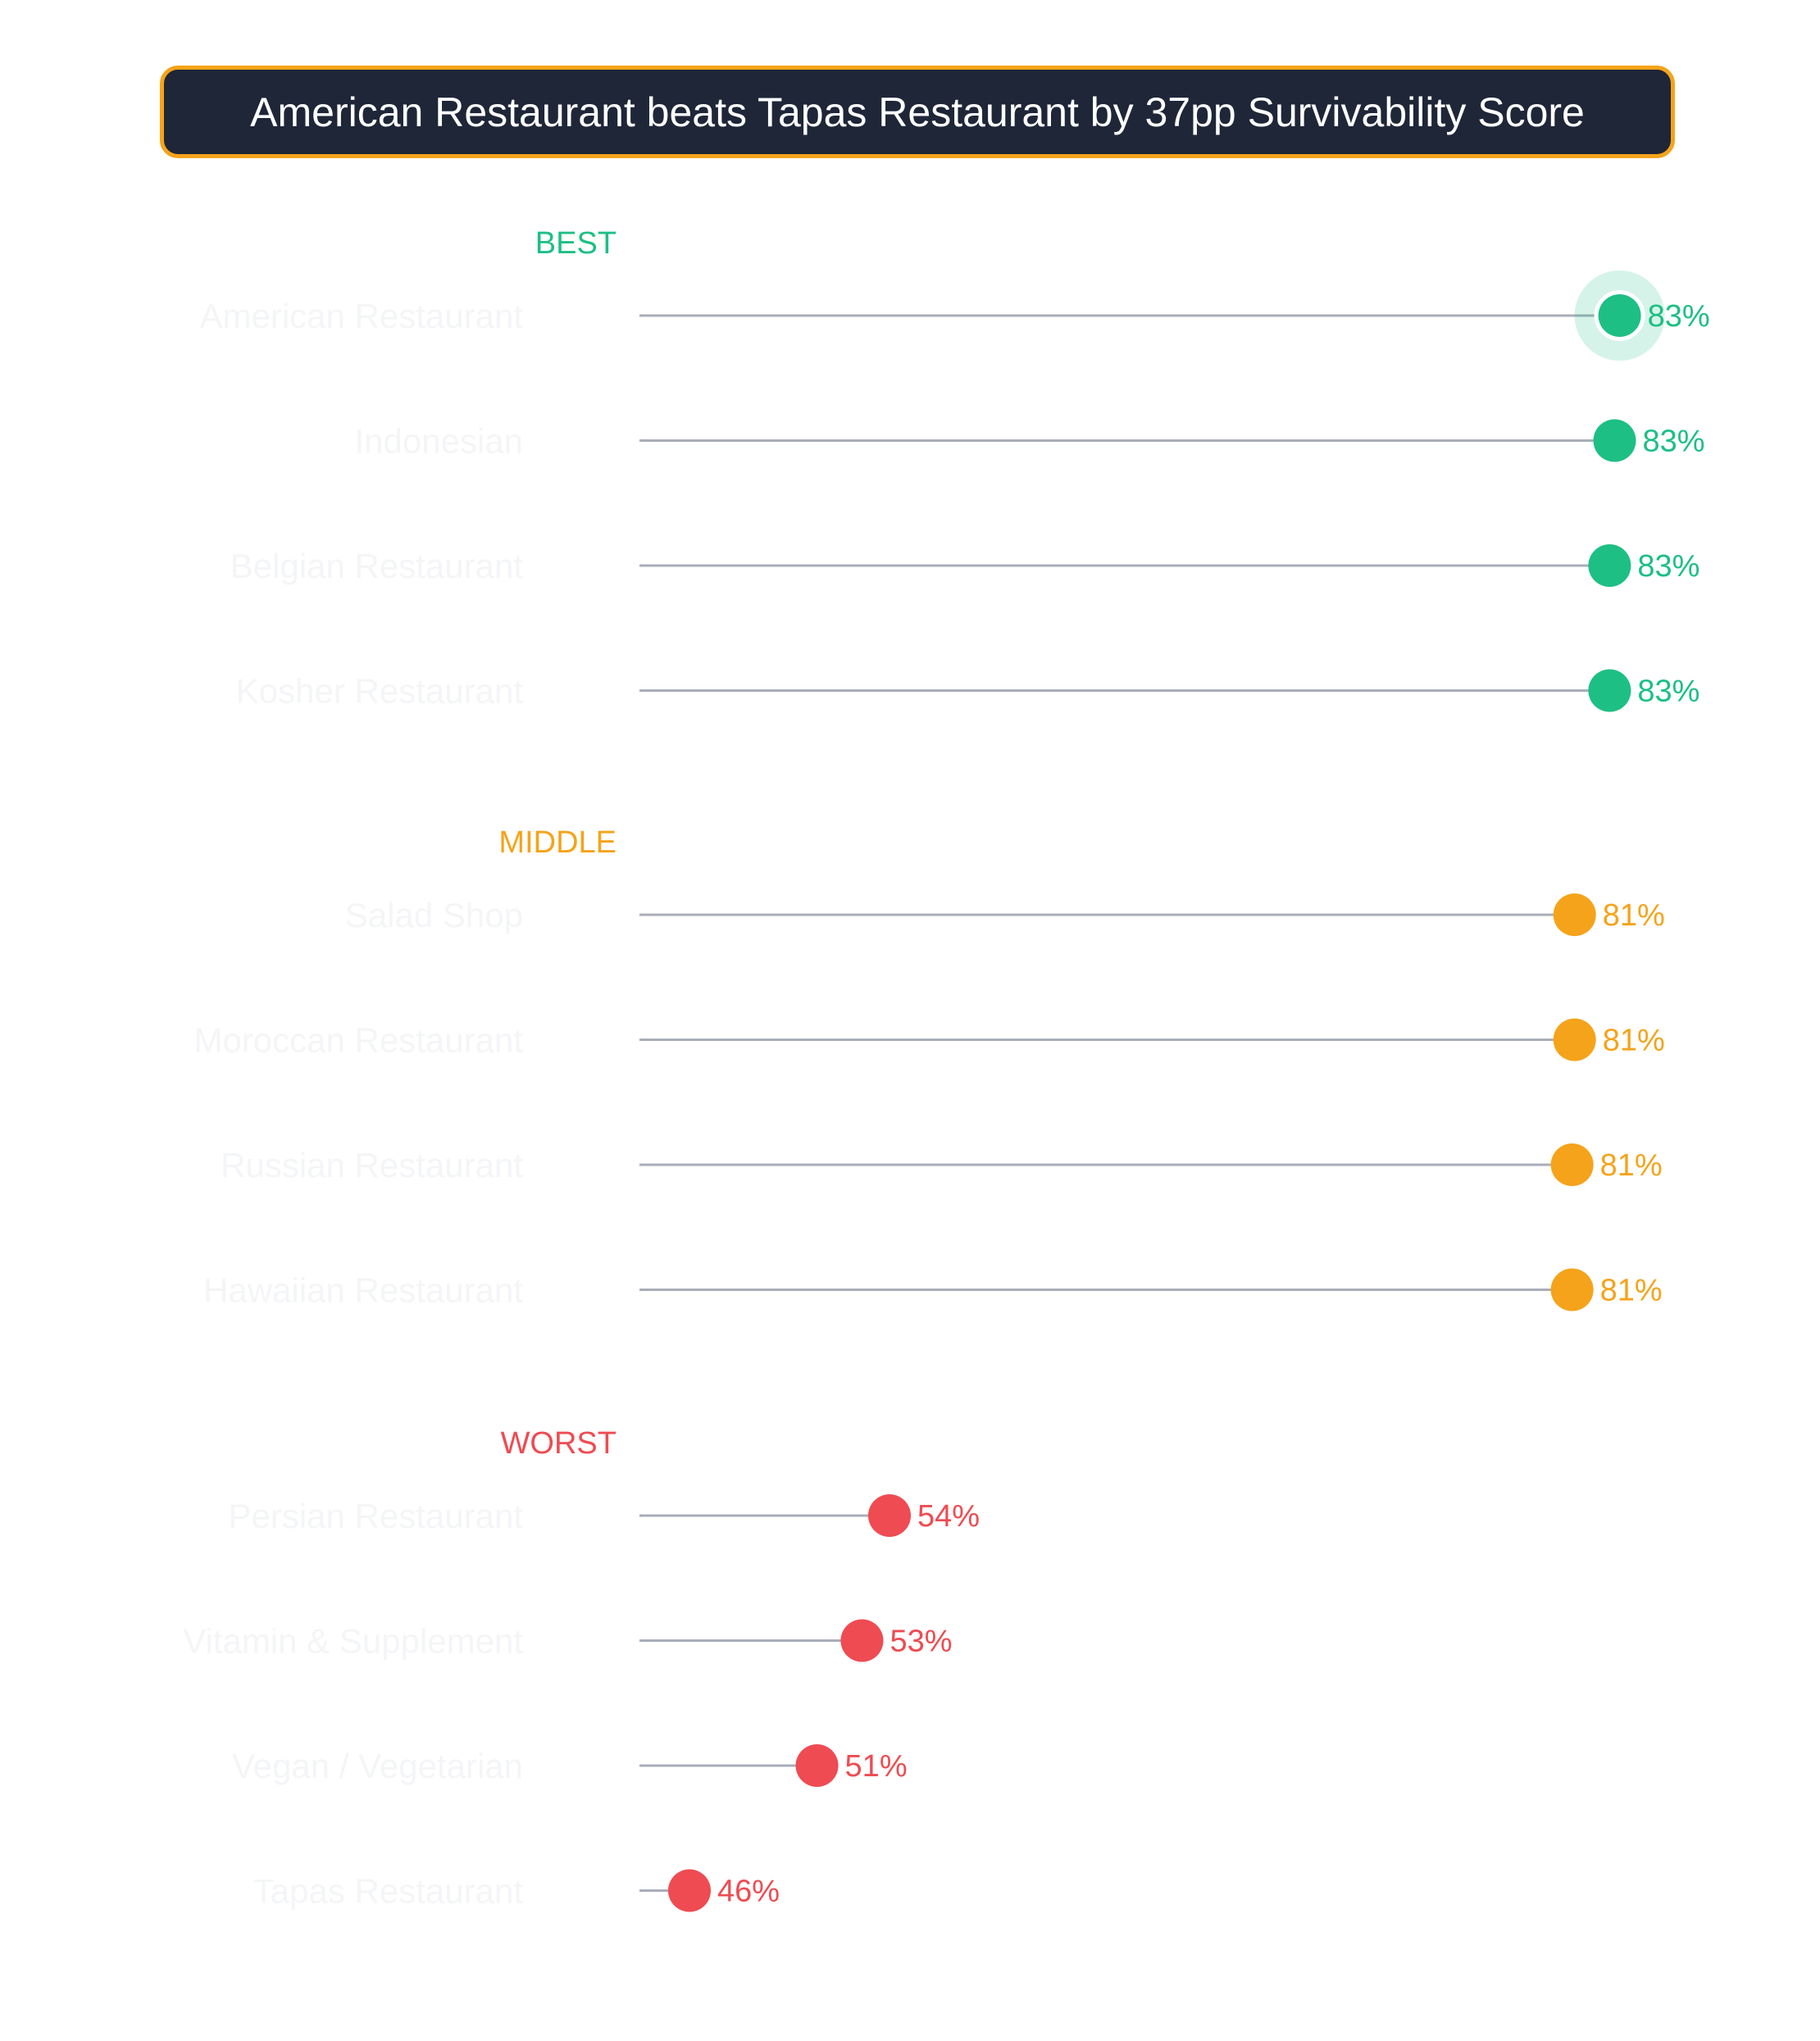  Describe the element at coordinates (1609, 565) in the screenshot. I see `dot-belgian-restaurant` at that location.